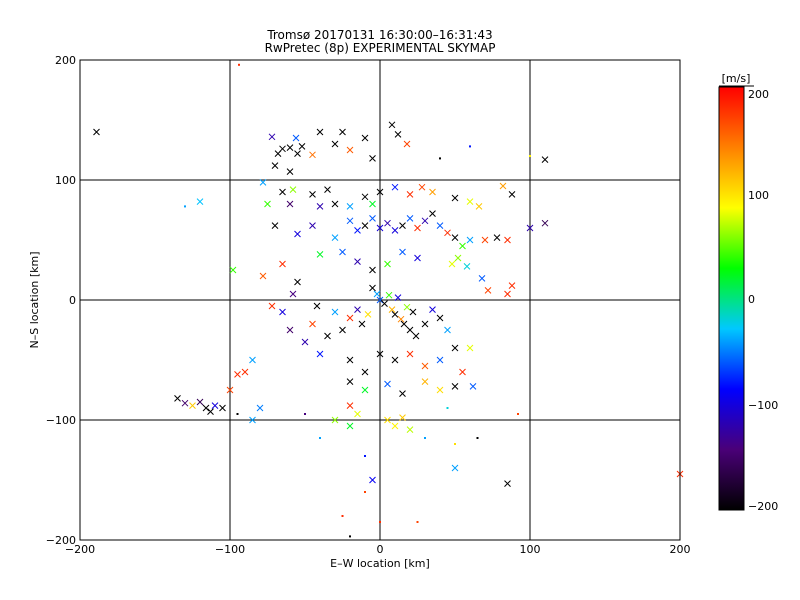 The width and height of the screenshot is (800, 600). I want to click on x-tick-label: −100, so click(230, 549).